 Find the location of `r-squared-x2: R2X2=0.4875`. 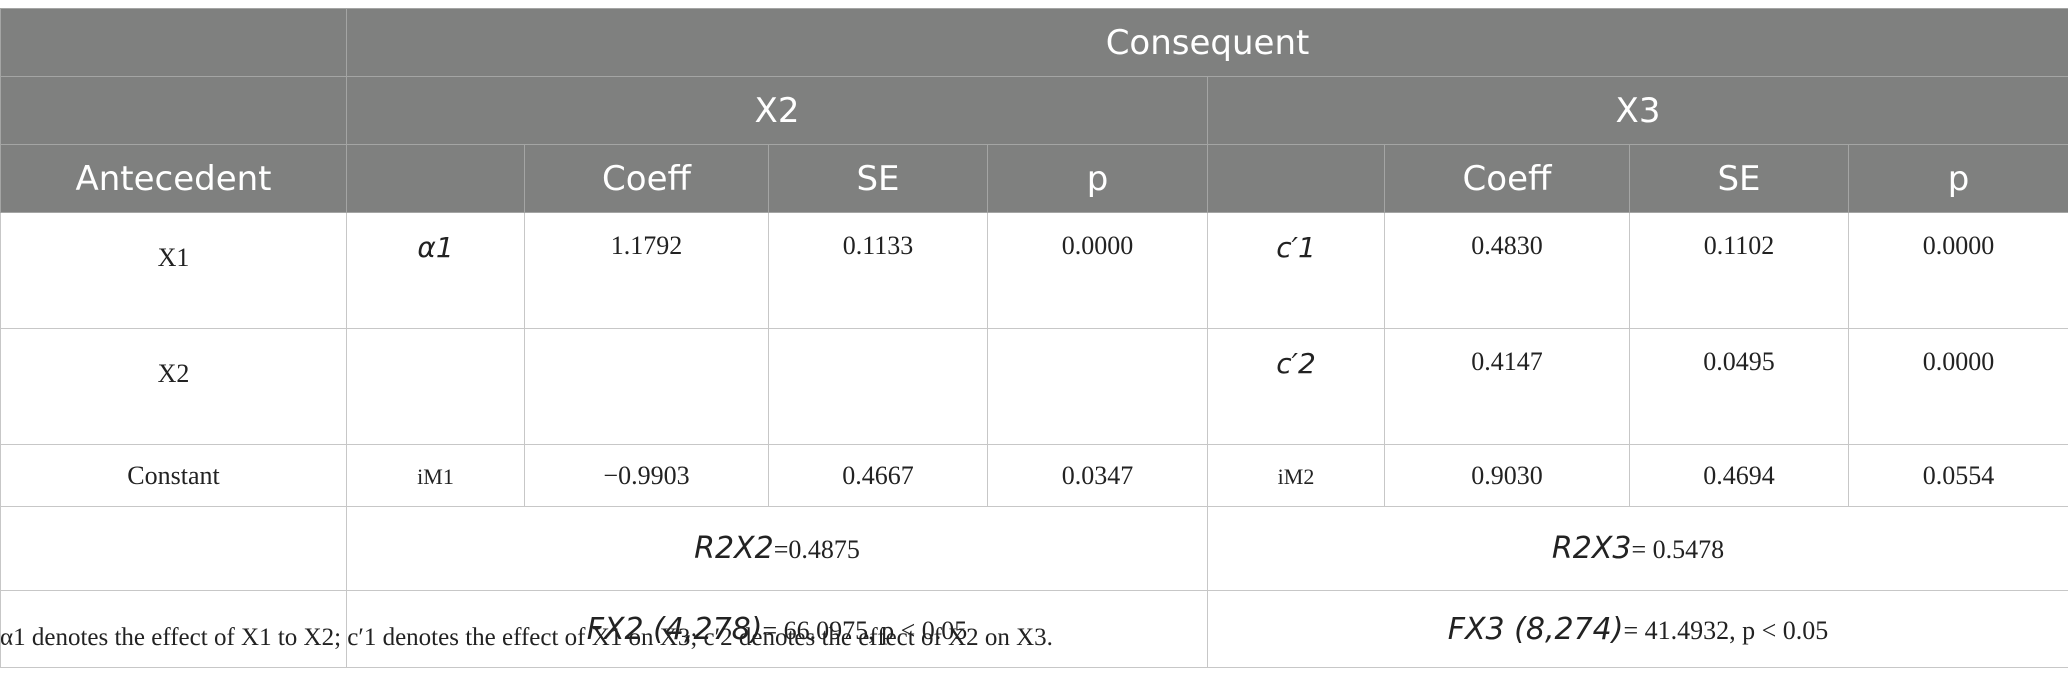

r-squared-x2: R2X2=0.4875 is located at coordinates (777, 548).